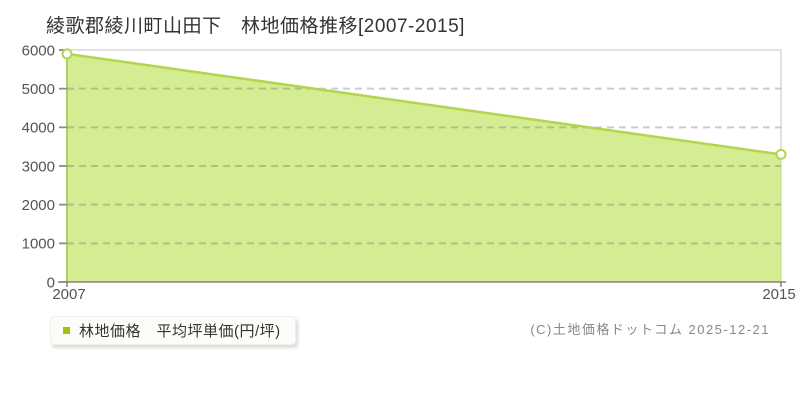  What do you see at coordinates (38, 128) in the screenshot?
I see `y-axis-label: 4000` at bounding box center [38, 128].